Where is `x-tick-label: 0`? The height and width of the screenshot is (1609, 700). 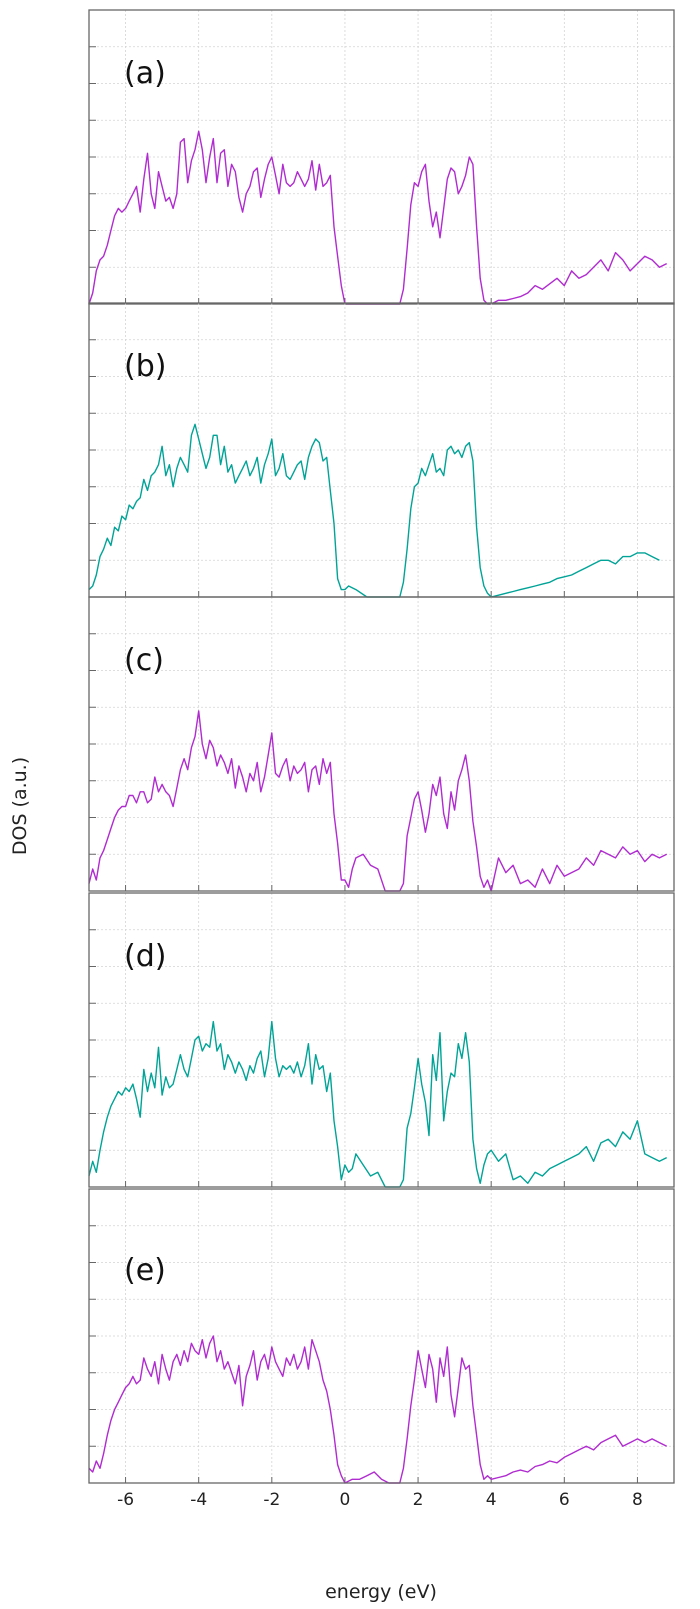
x-tick-label: 0 is located at coordinates (345, 1500).